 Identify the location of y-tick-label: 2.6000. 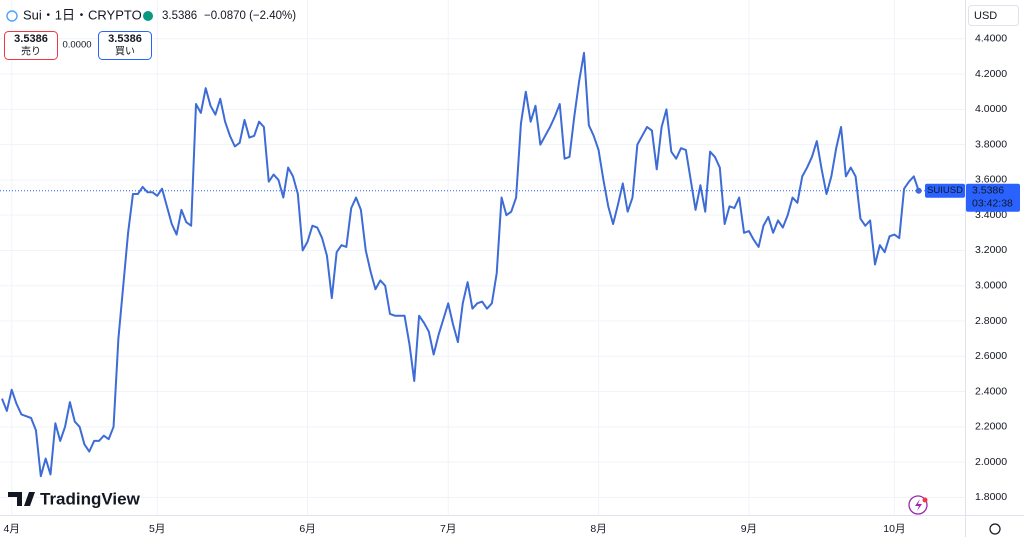
(991, 356).